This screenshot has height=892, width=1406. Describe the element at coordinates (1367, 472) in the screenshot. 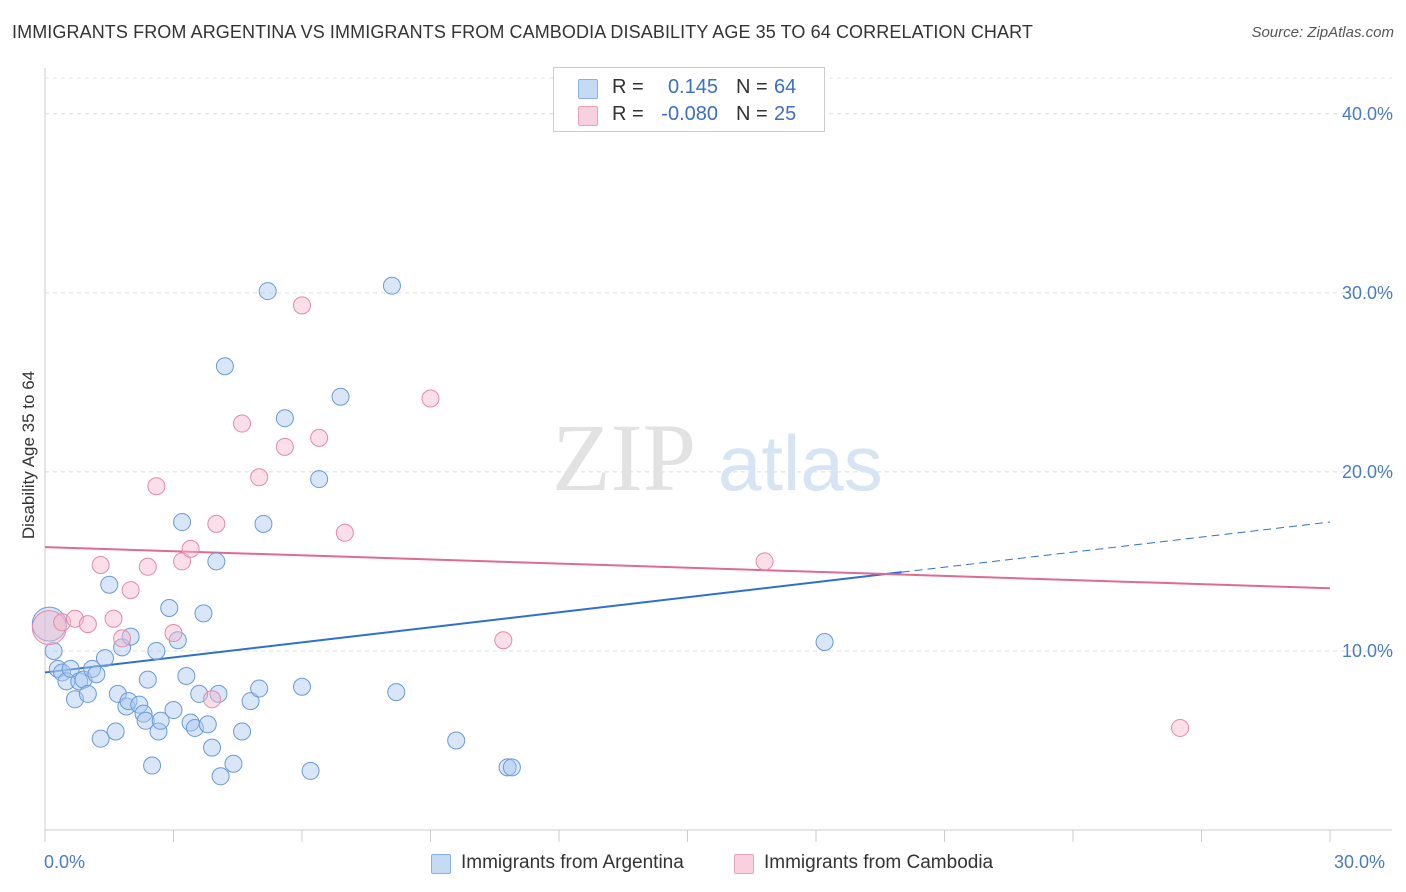

I see `y-tick-label-20: 20.0%` at that location.